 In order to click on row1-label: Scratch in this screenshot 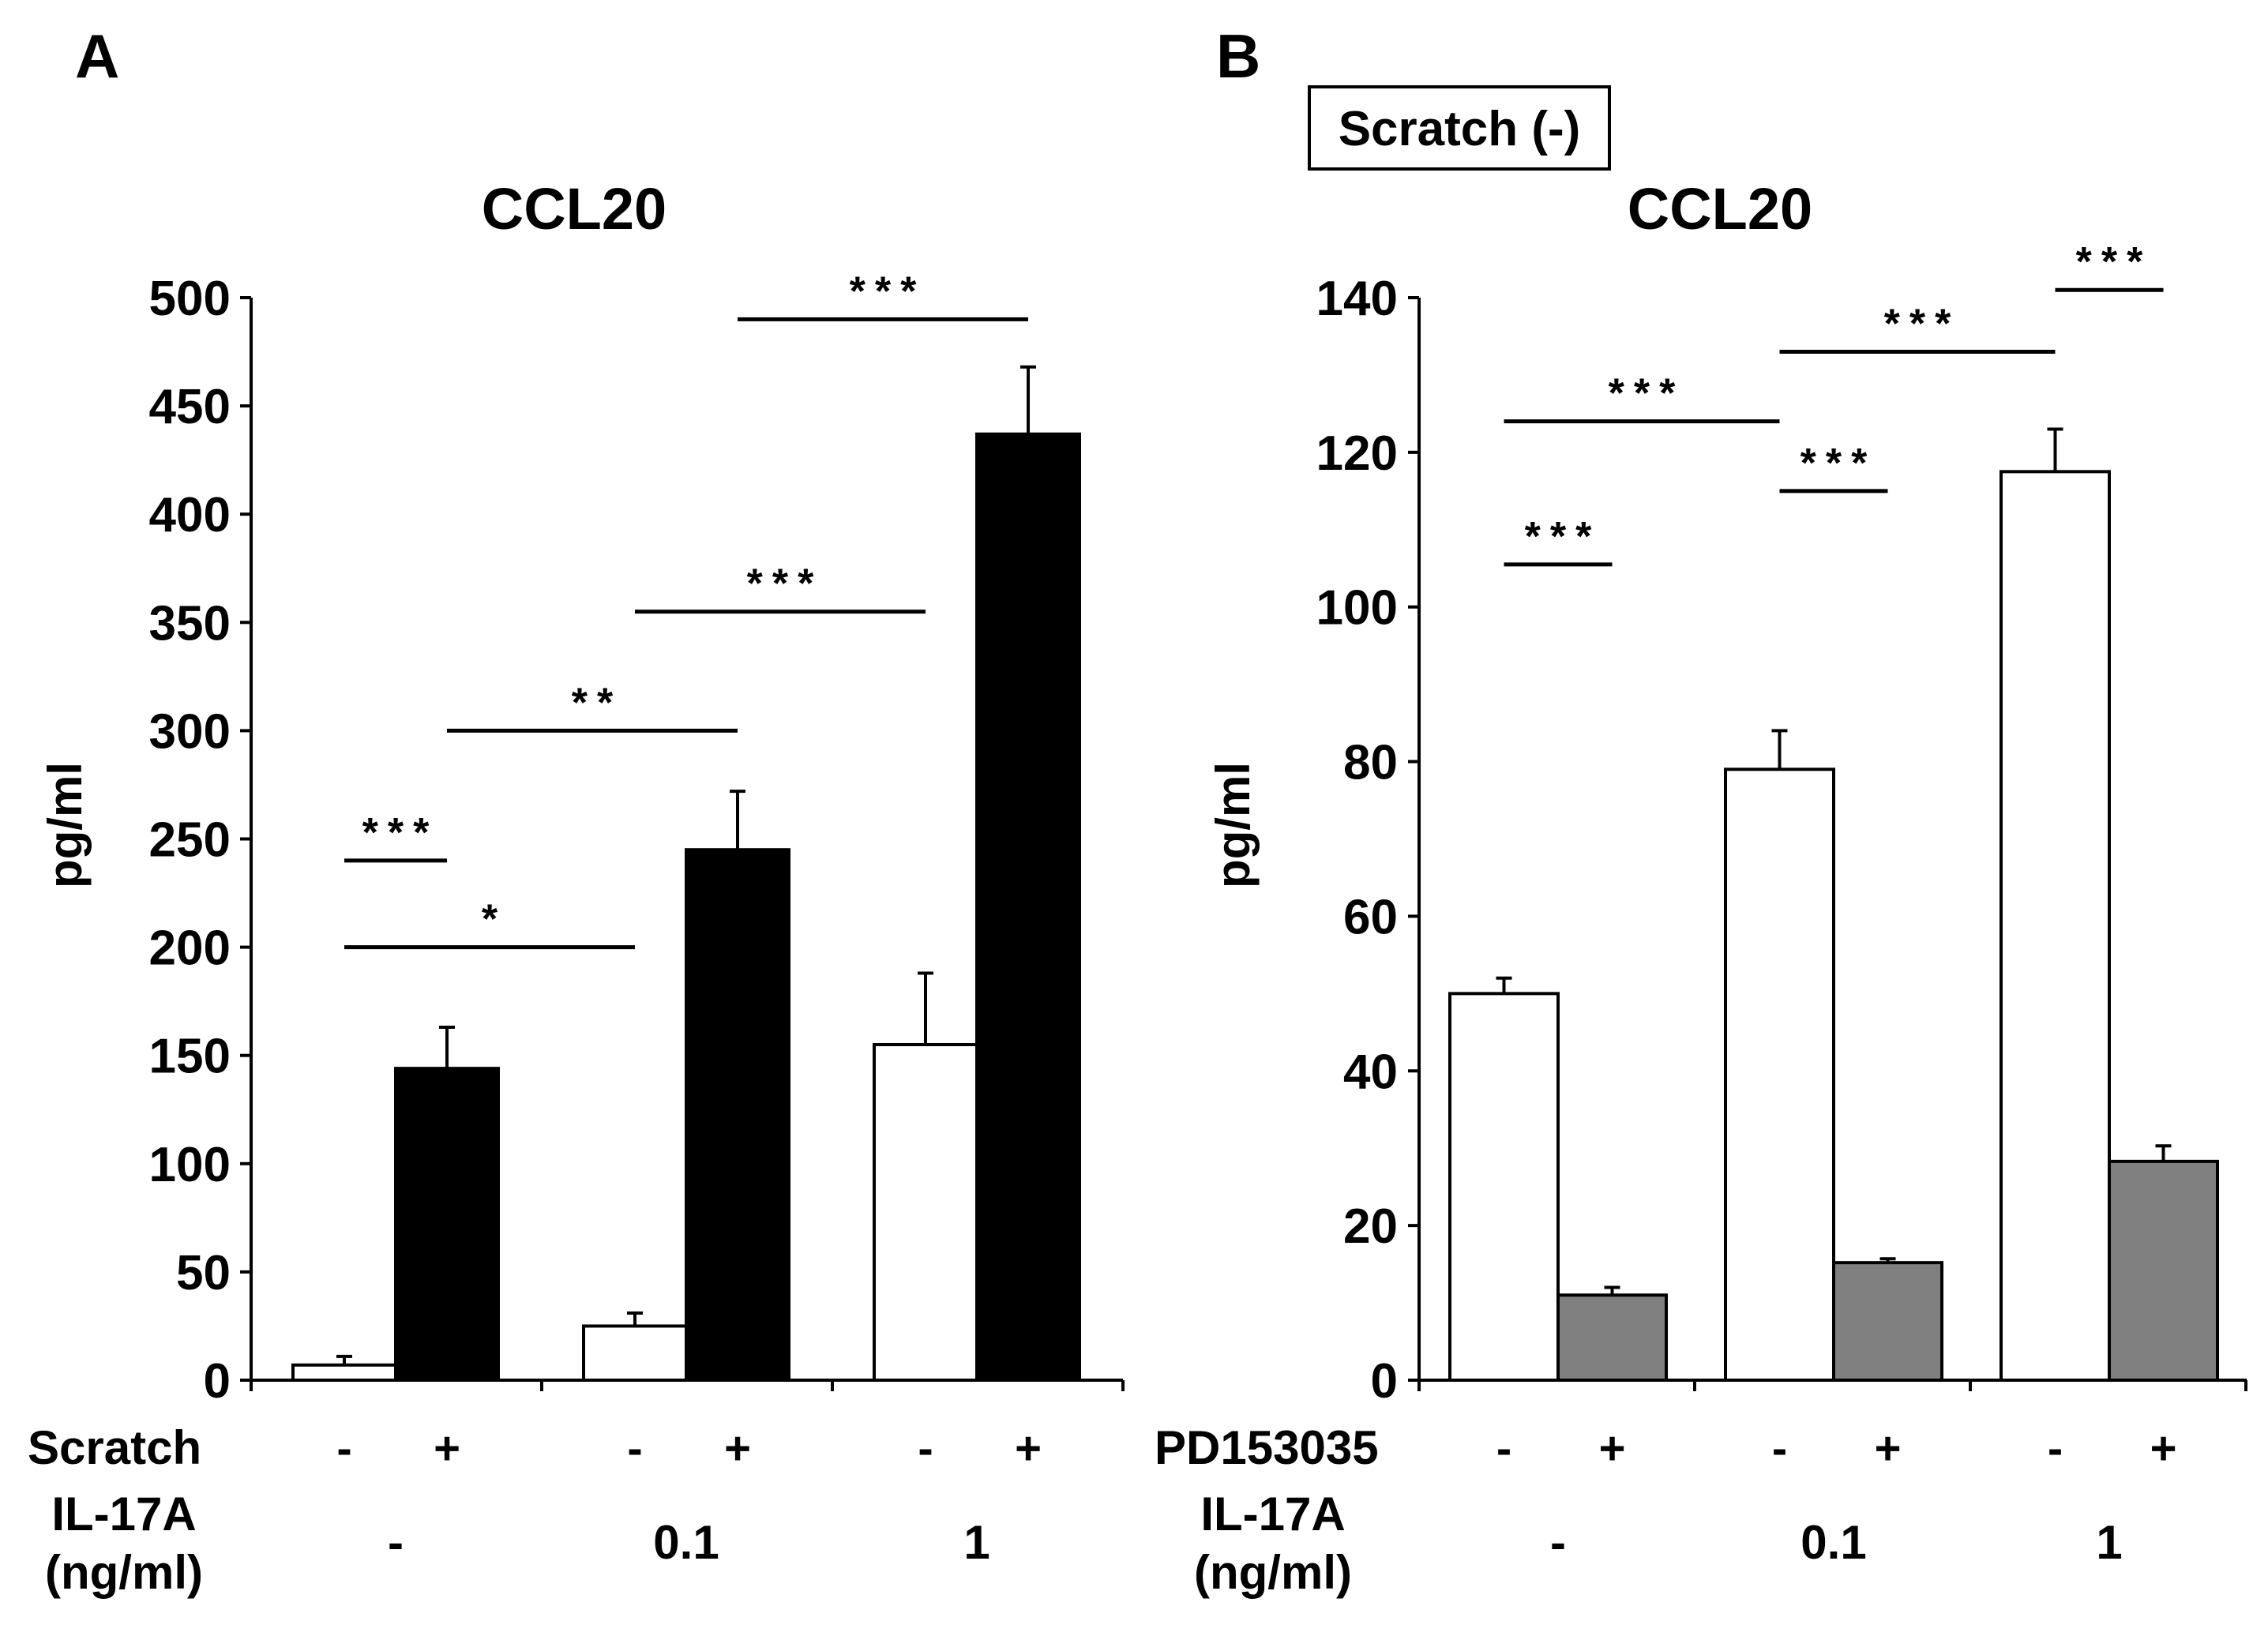, I will do `click(114, 1447)`.